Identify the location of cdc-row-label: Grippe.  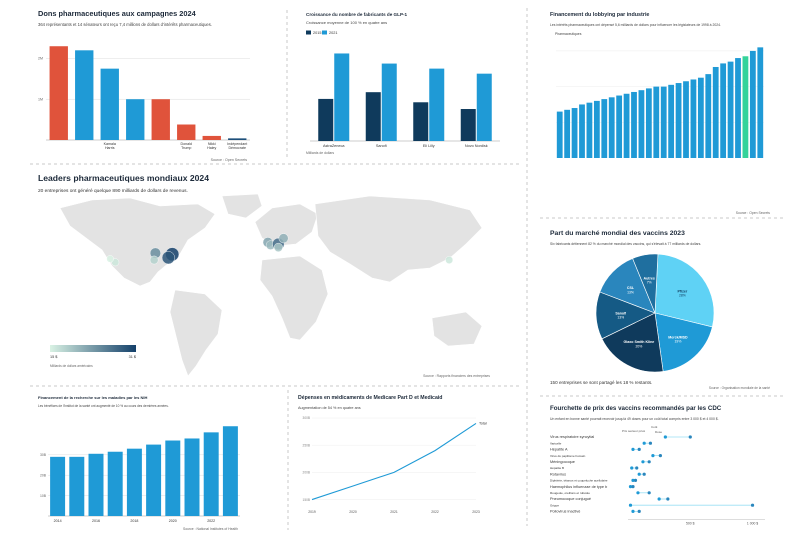
(554, 505).